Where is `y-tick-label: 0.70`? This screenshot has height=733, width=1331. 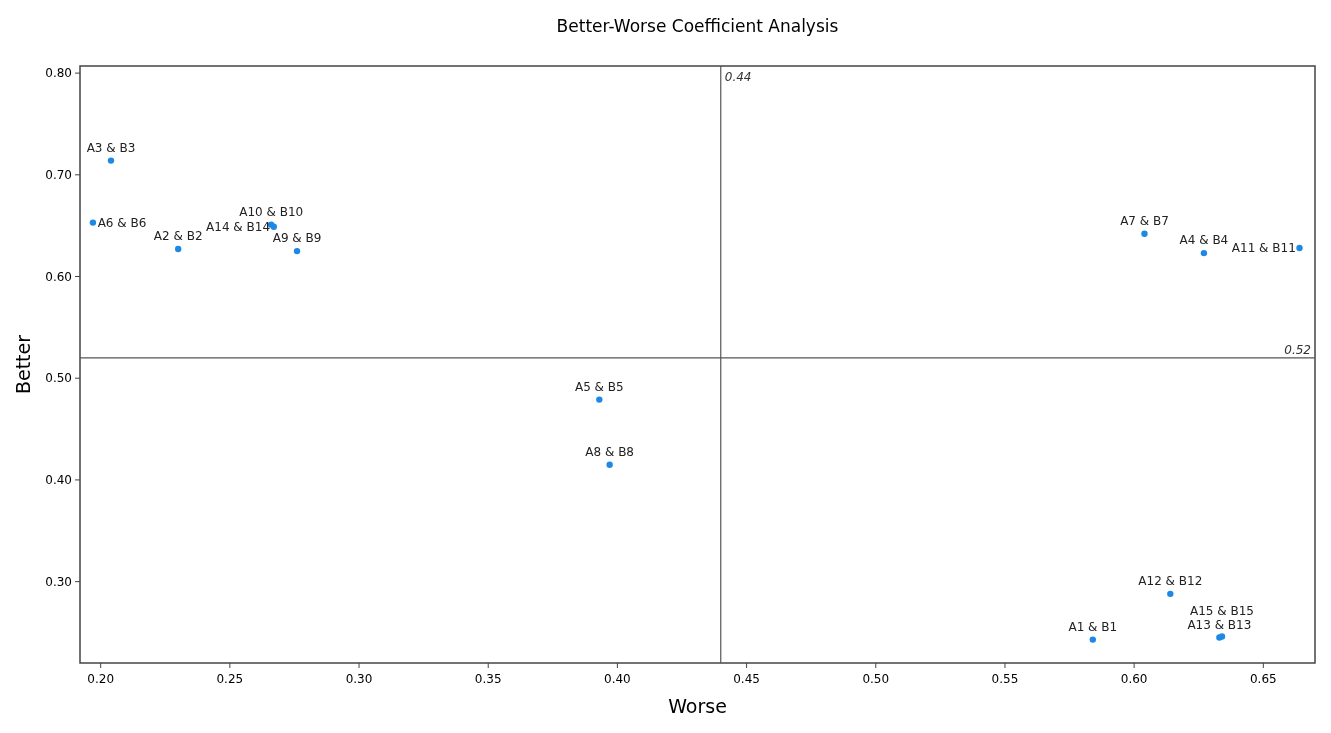 y-tick-label: 0.70 is located at coordinates (58, 174).